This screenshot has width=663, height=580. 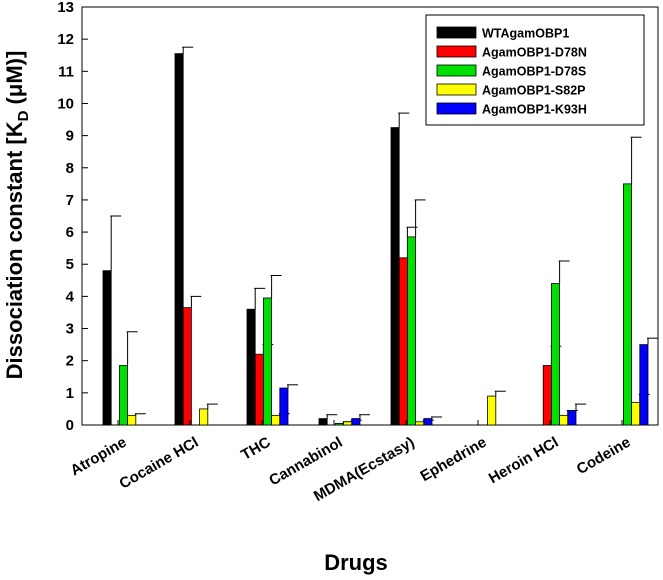 What do you see at coordinates (158, 463) in the screenshot?
I see `x-tick-label: Cocaine HCl` at bounding box center [158, 463].